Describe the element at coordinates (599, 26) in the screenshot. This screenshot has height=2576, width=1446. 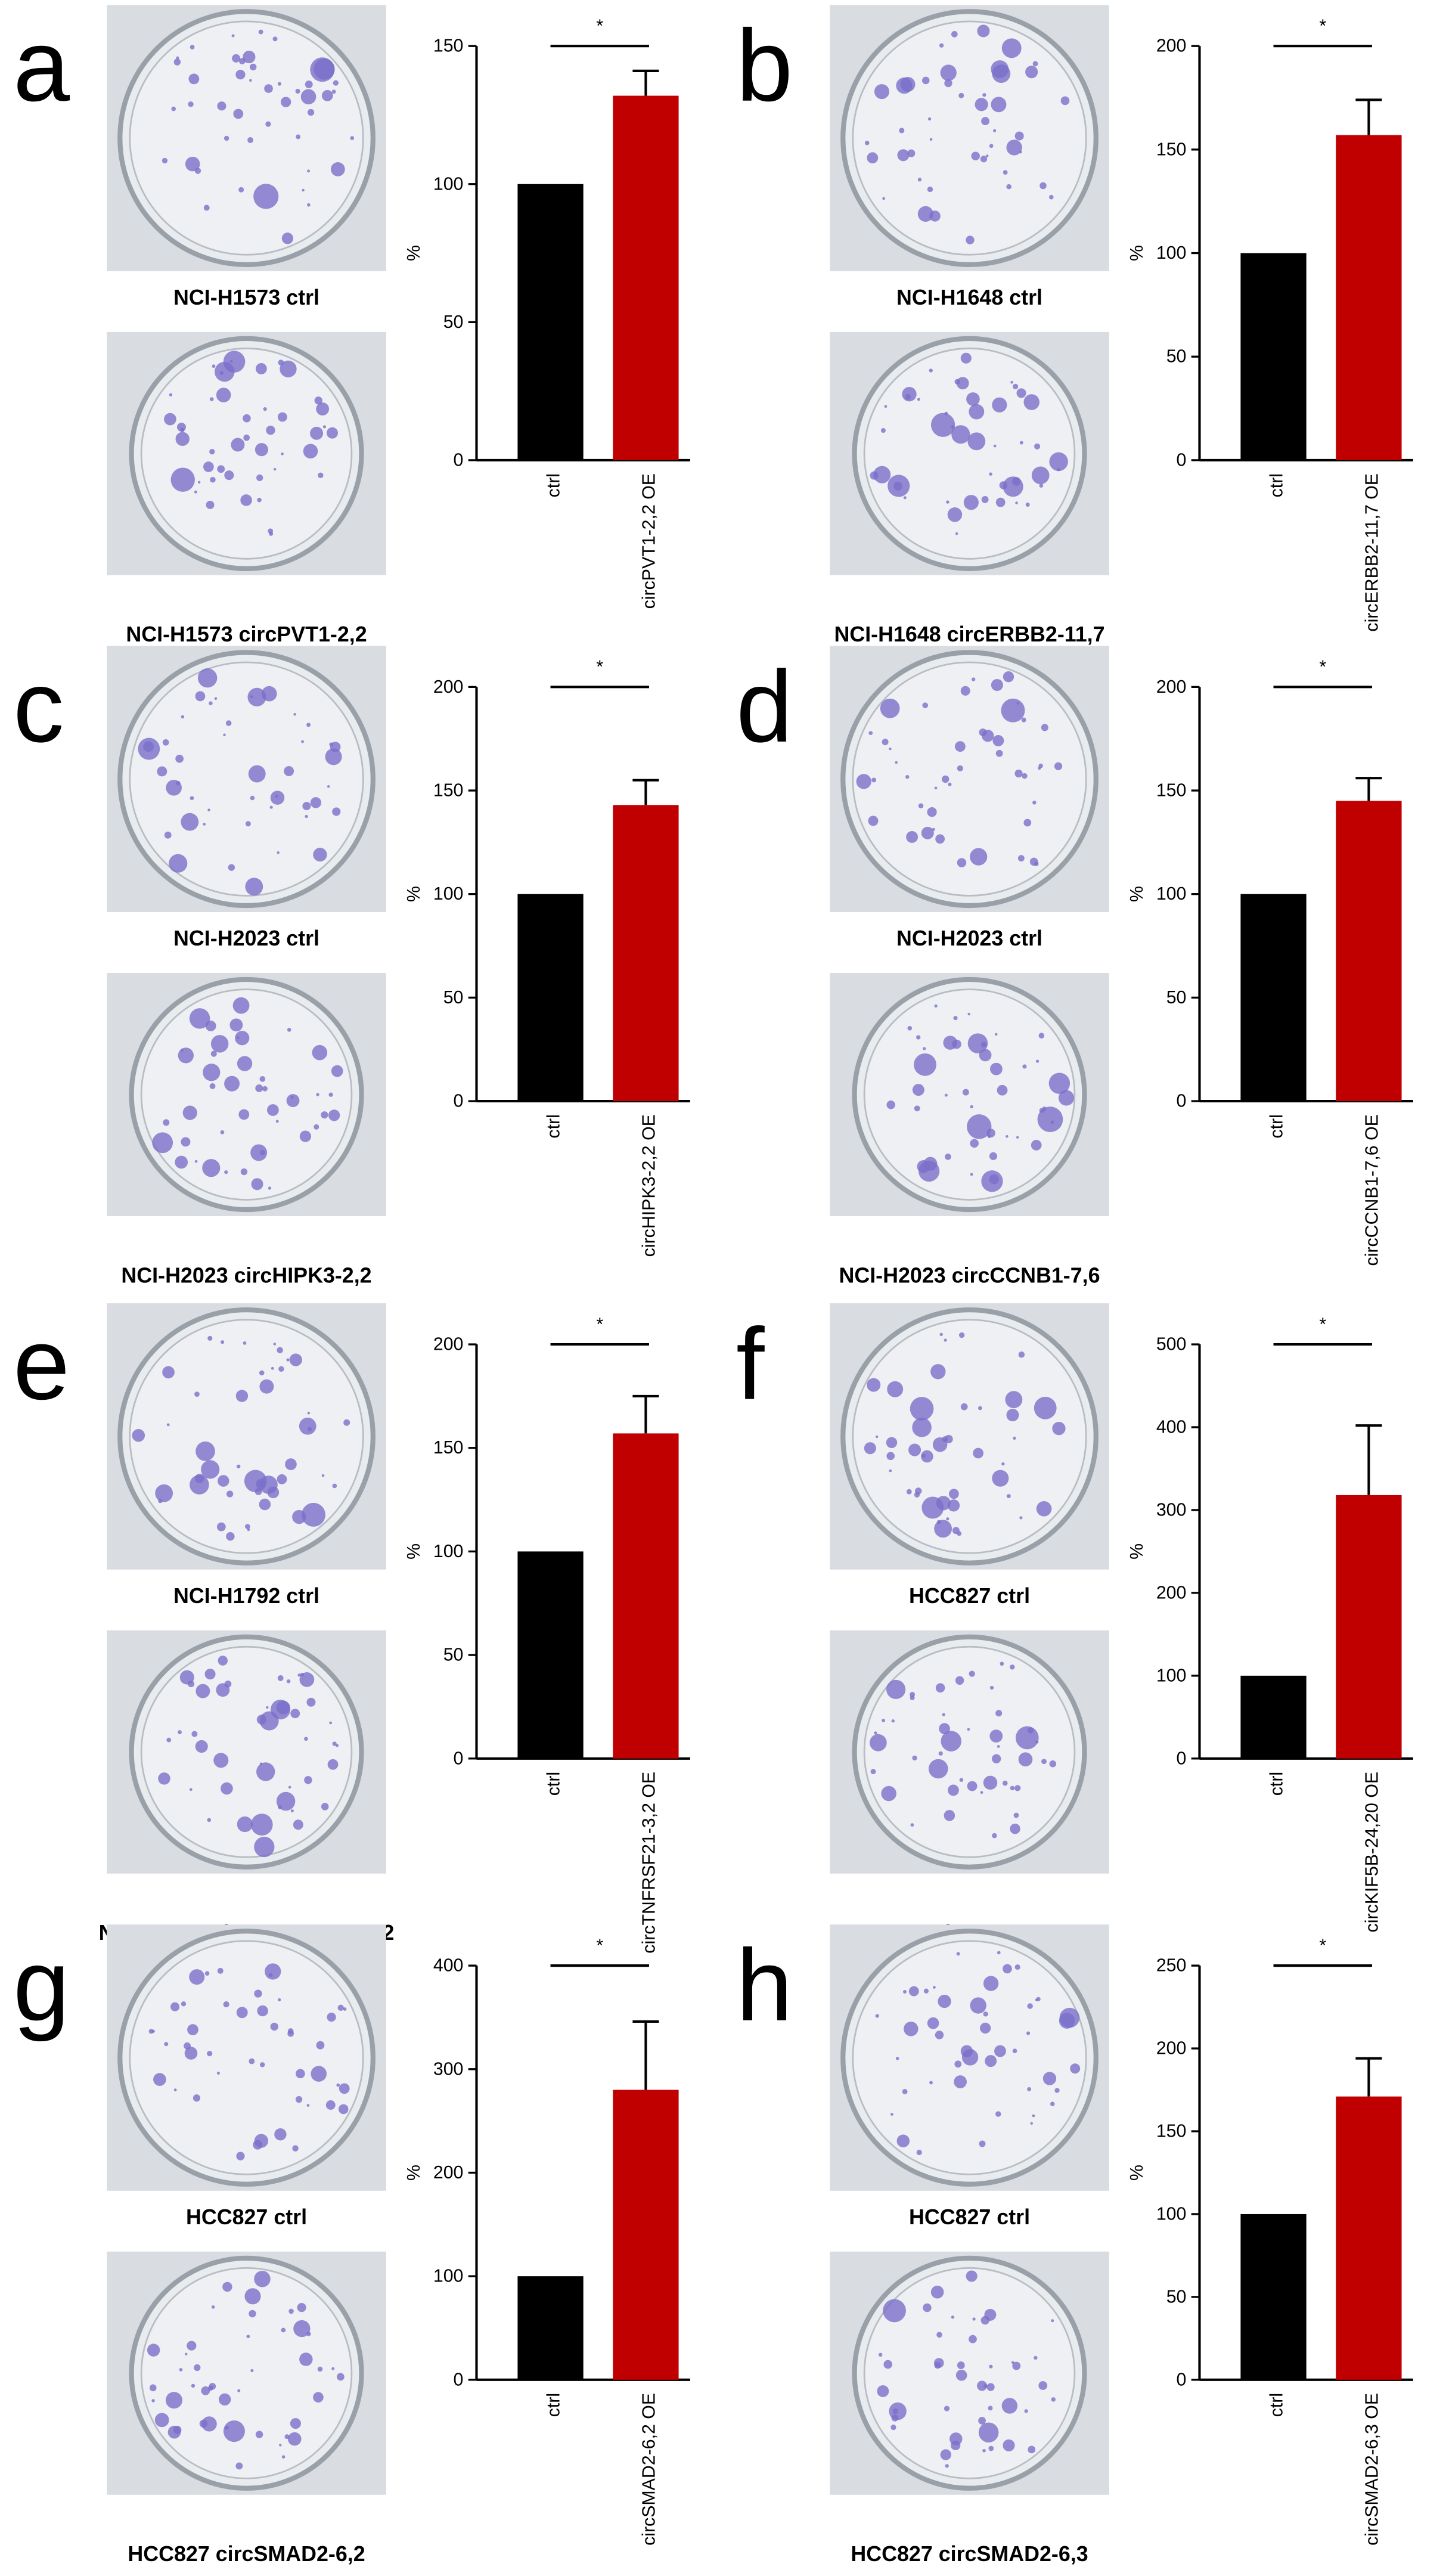
I see `significance-mark: *` at that location.